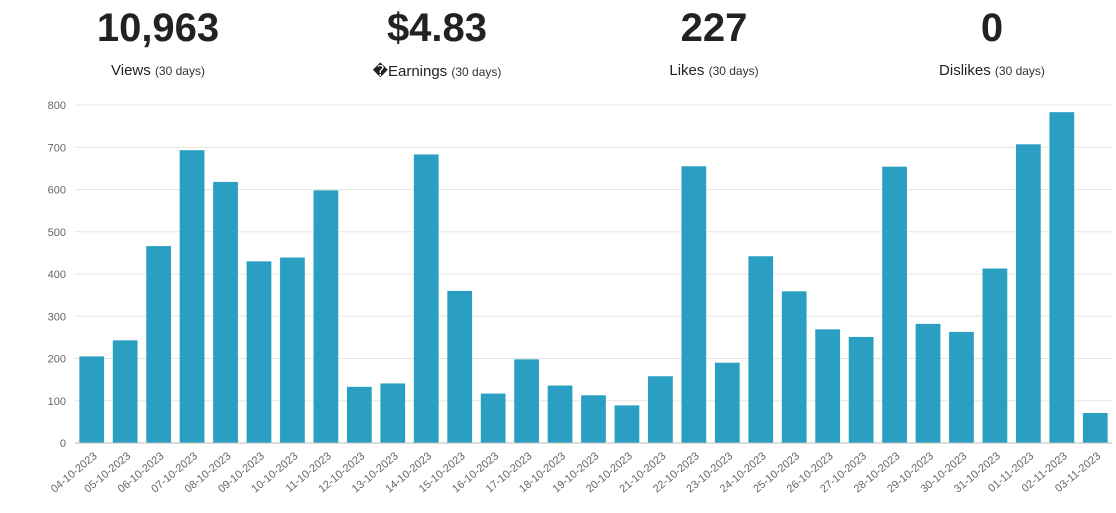 Image resolution: width=1116 pixels, height=513 pixels. I want to click on likes-label: Likes, so click(687, 70).